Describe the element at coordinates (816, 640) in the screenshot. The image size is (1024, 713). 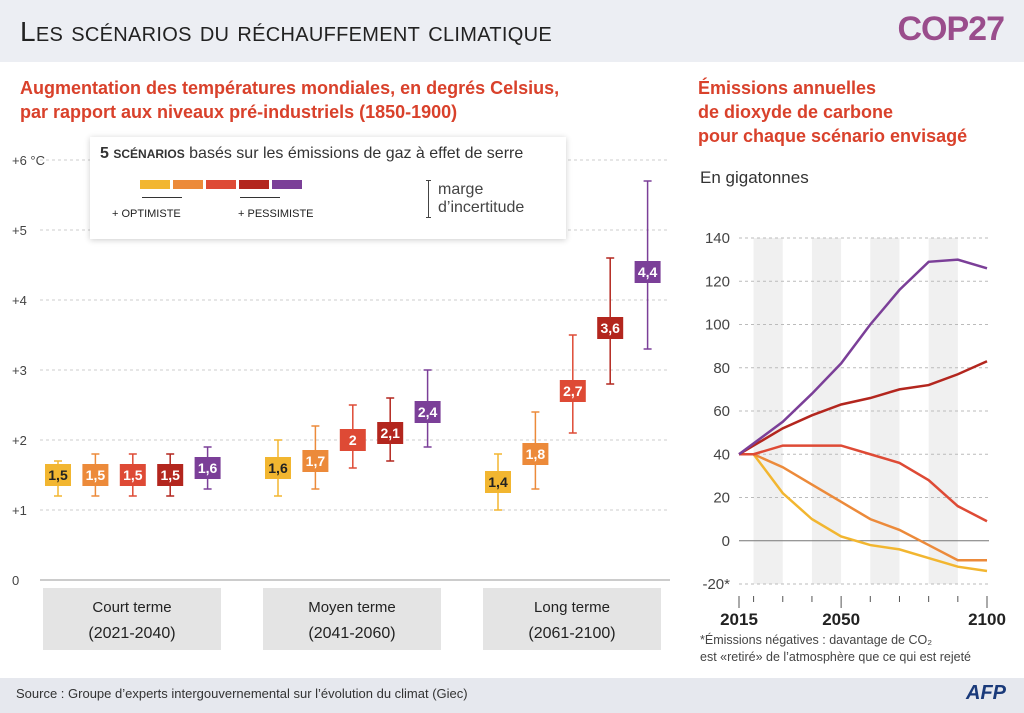
I see `footnote-line: *Émissions négatives : davantage de CO₂` at that location.